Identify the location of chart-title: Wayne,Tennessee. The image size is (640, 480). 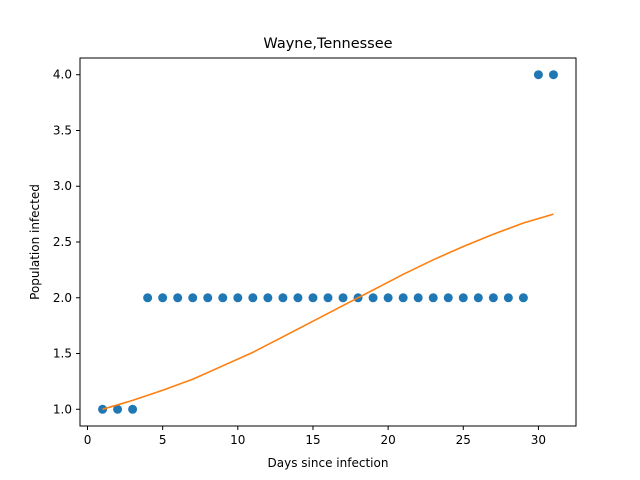
(327, 44).